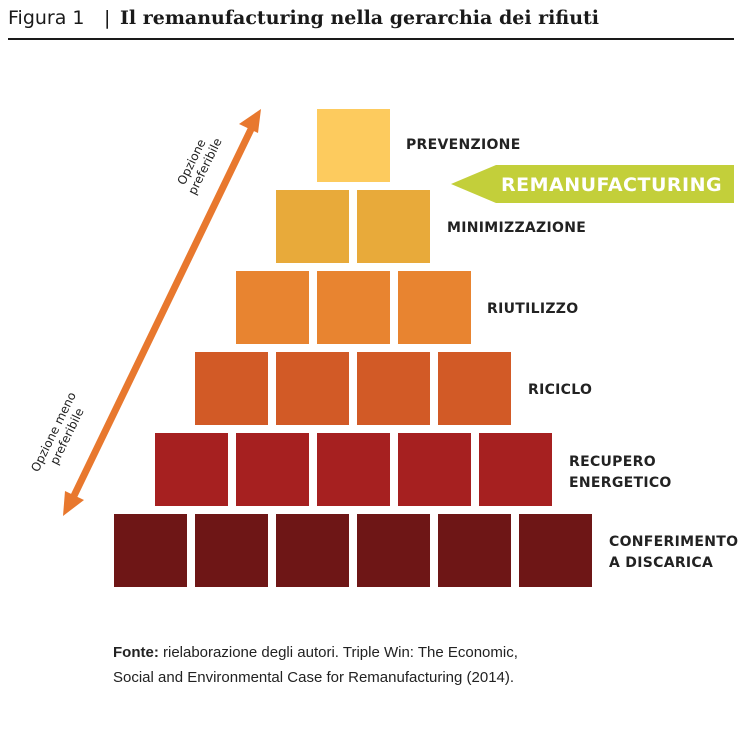 The height and width of the screenshot is (746, 750). I want to click on source-prefix: Fonte:, so click(136, 652).